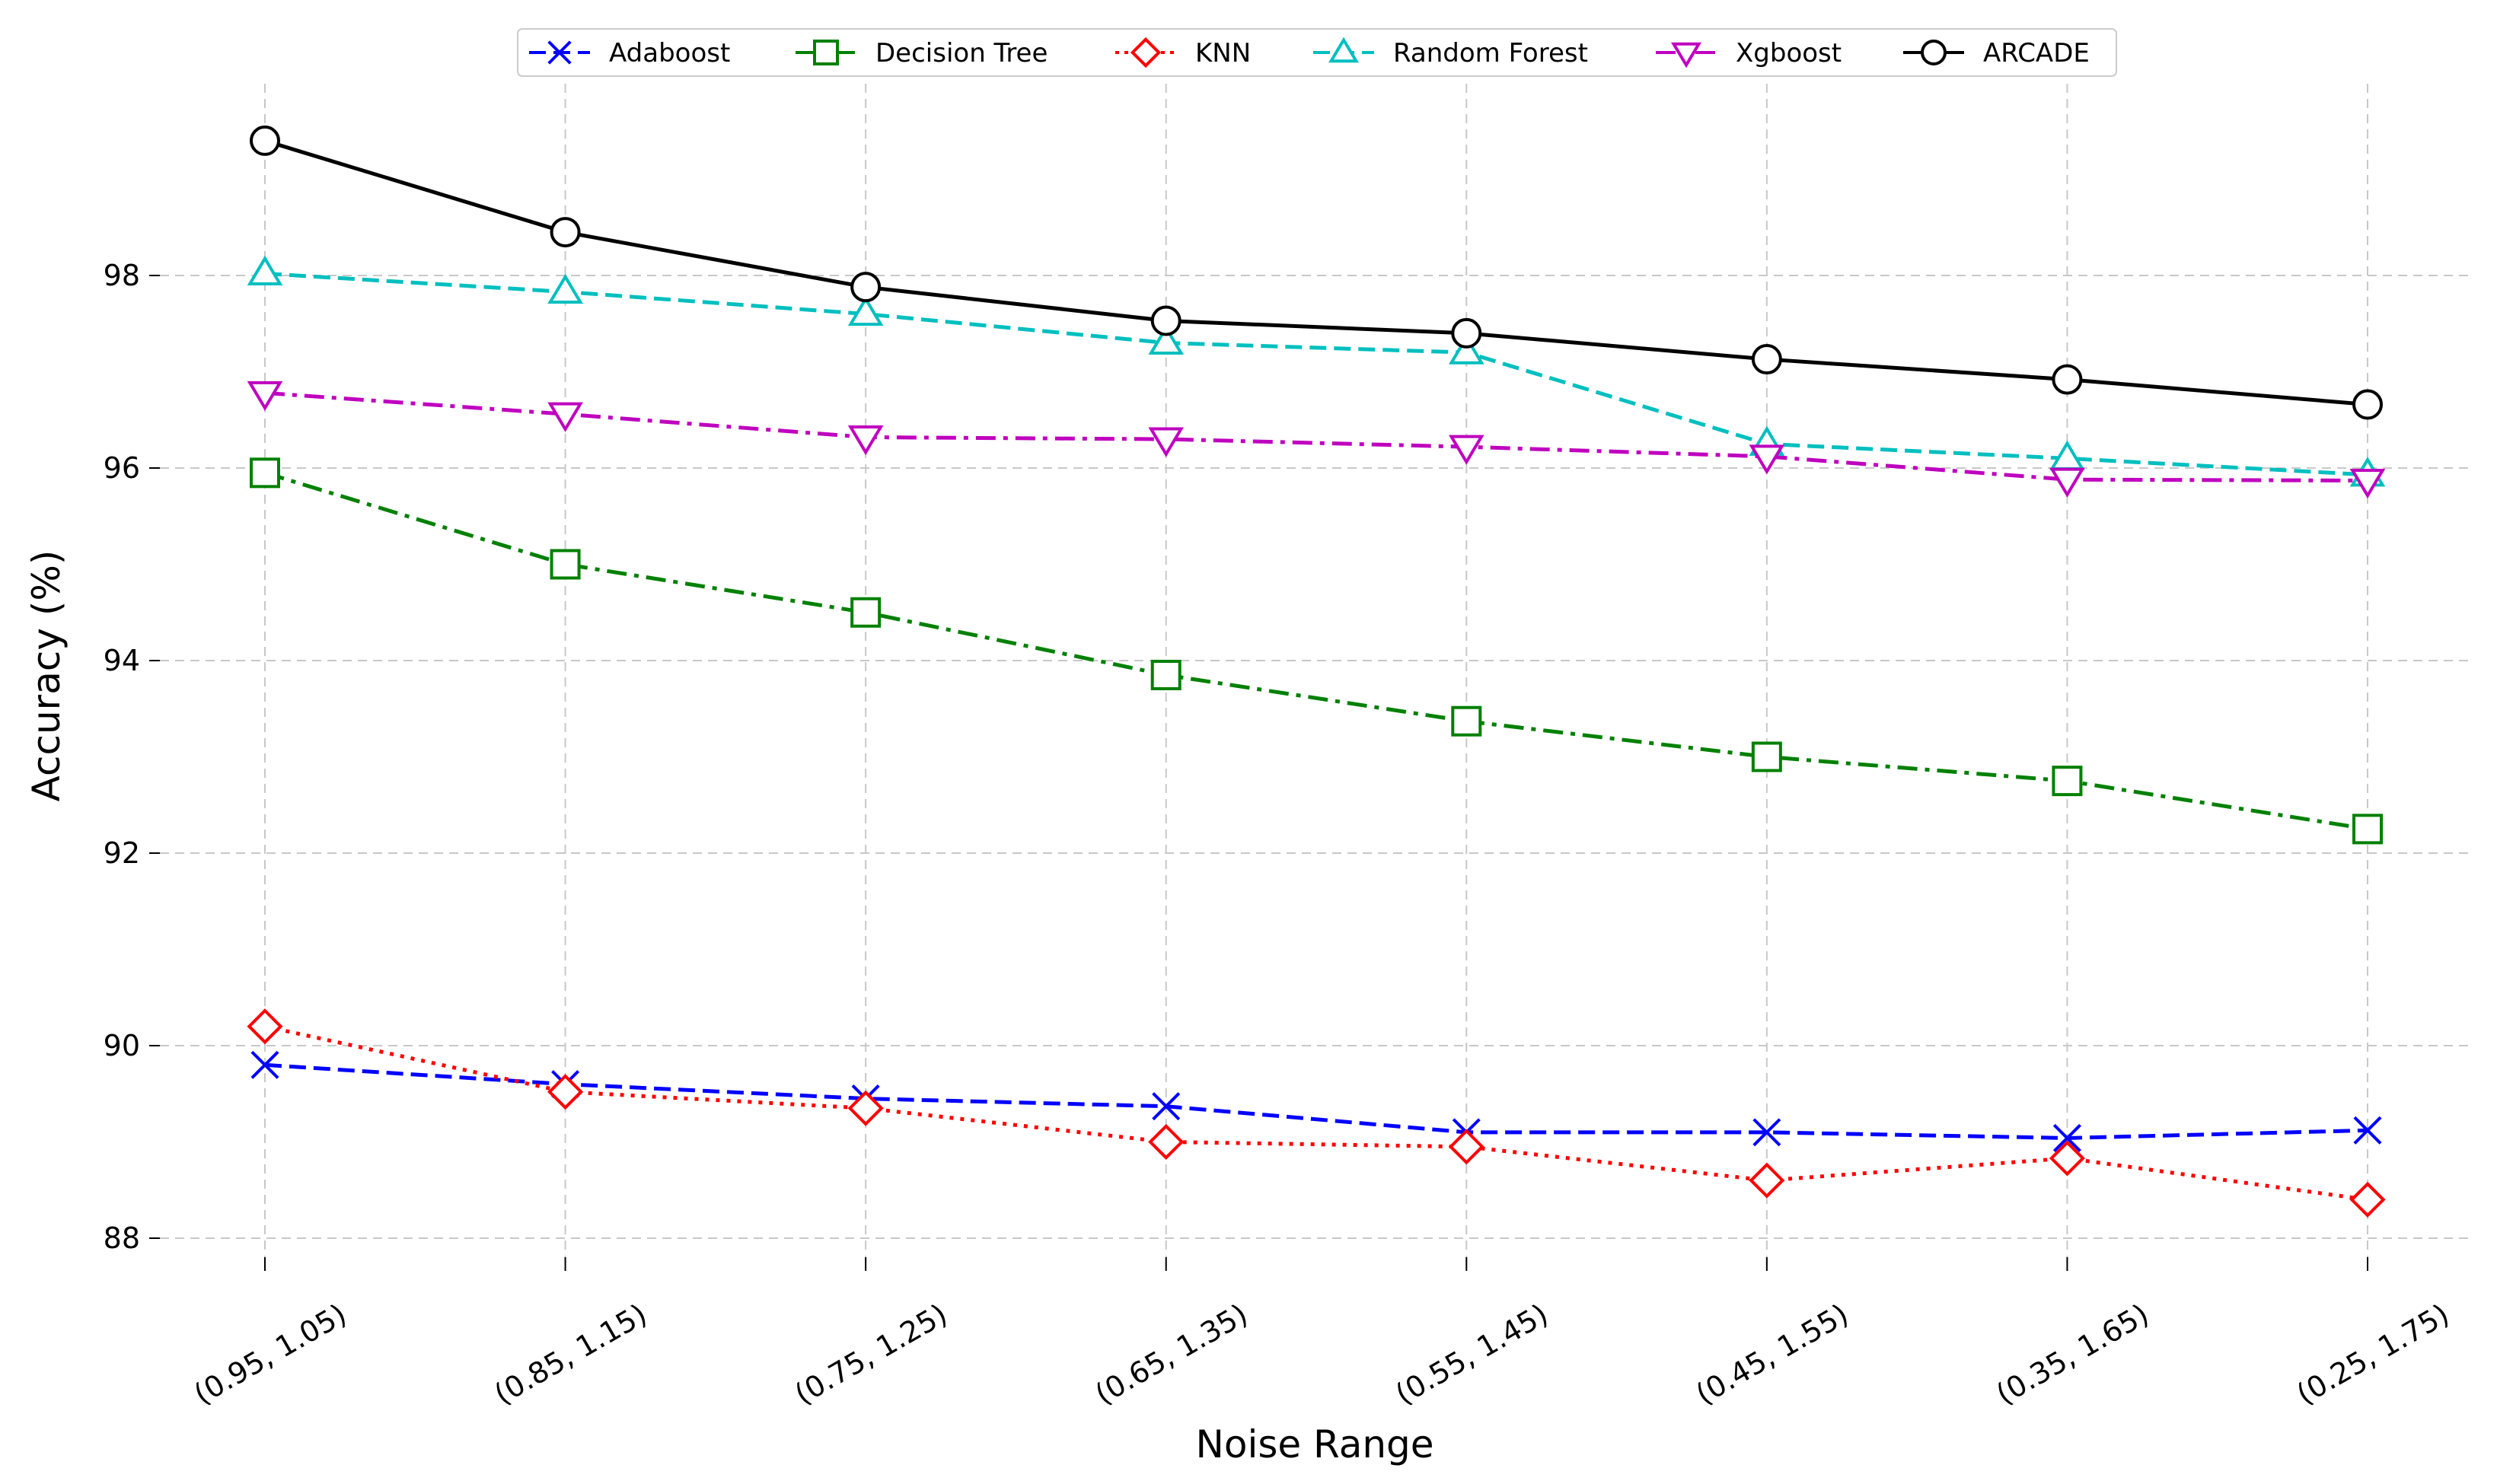 The height and width of the screenshot is (1484, 2497). What do you see at coordinates (559, 52) in the screenshot?
I see `legend-marker-adaboost` at bounding box center [559, 52].